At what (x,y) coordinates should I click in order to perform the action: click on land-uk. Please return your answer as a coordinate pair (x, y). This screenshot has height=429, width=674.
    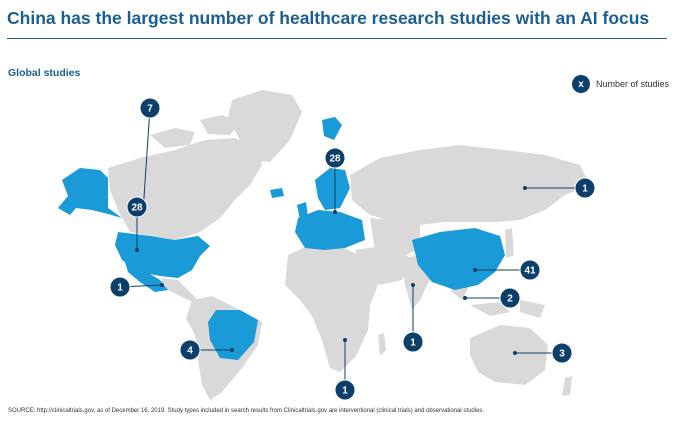
    Looking at the image, I should click on (302, 211).